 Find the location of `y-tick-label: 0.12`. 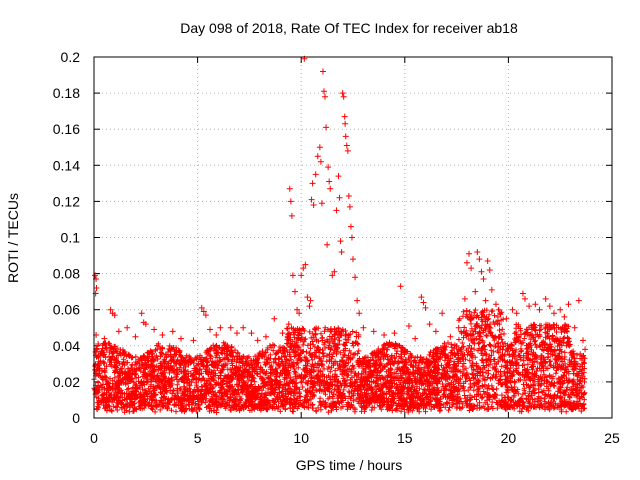

y-tick-label: 0.12 is located at coordinates (66, 201).